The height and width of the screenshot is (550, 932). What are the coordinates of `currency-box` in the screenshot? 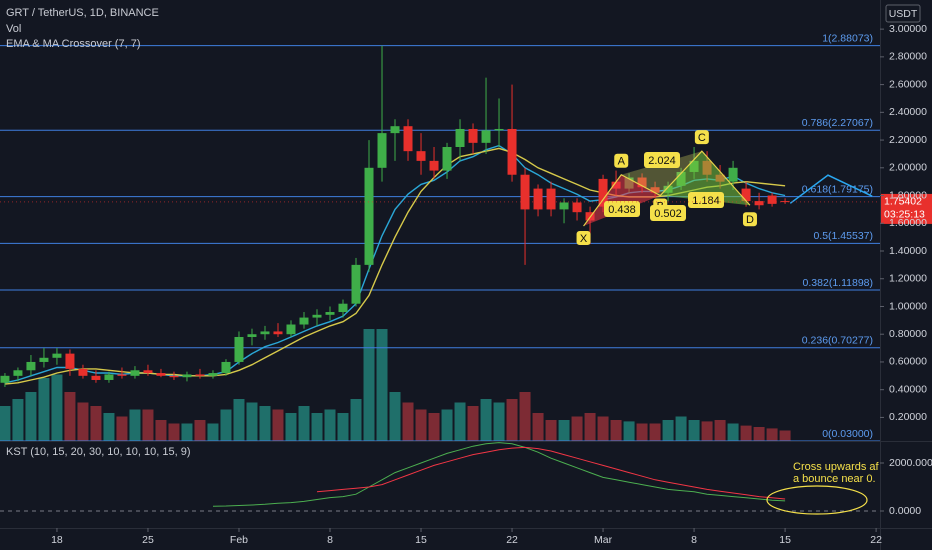 It's located at (903, 13).